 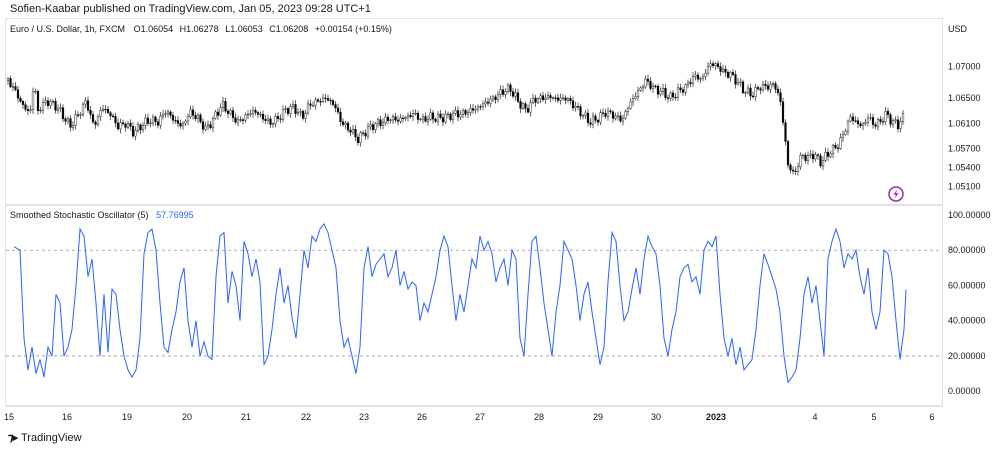 What do you see at coordinates (967, 356) in the screenshot?
I see `osc-tick-label: 20.00000` at bounding box center [967, 356].